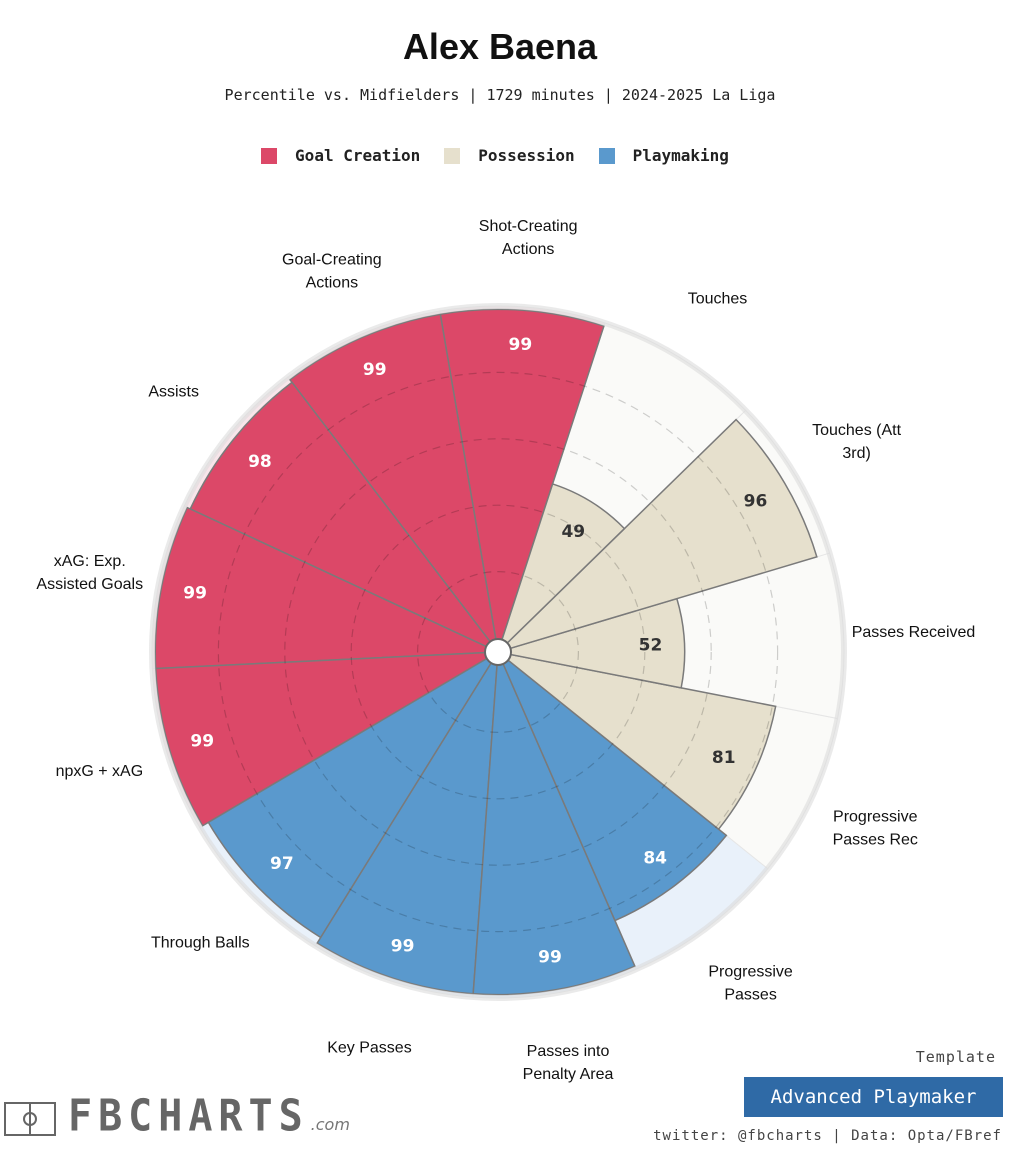 The width and height of the screenshot is (1032, 1164). Describe the element at coordinates (500, 46) in the screenshot. I see `chart-title: Alex Baena` at that location.